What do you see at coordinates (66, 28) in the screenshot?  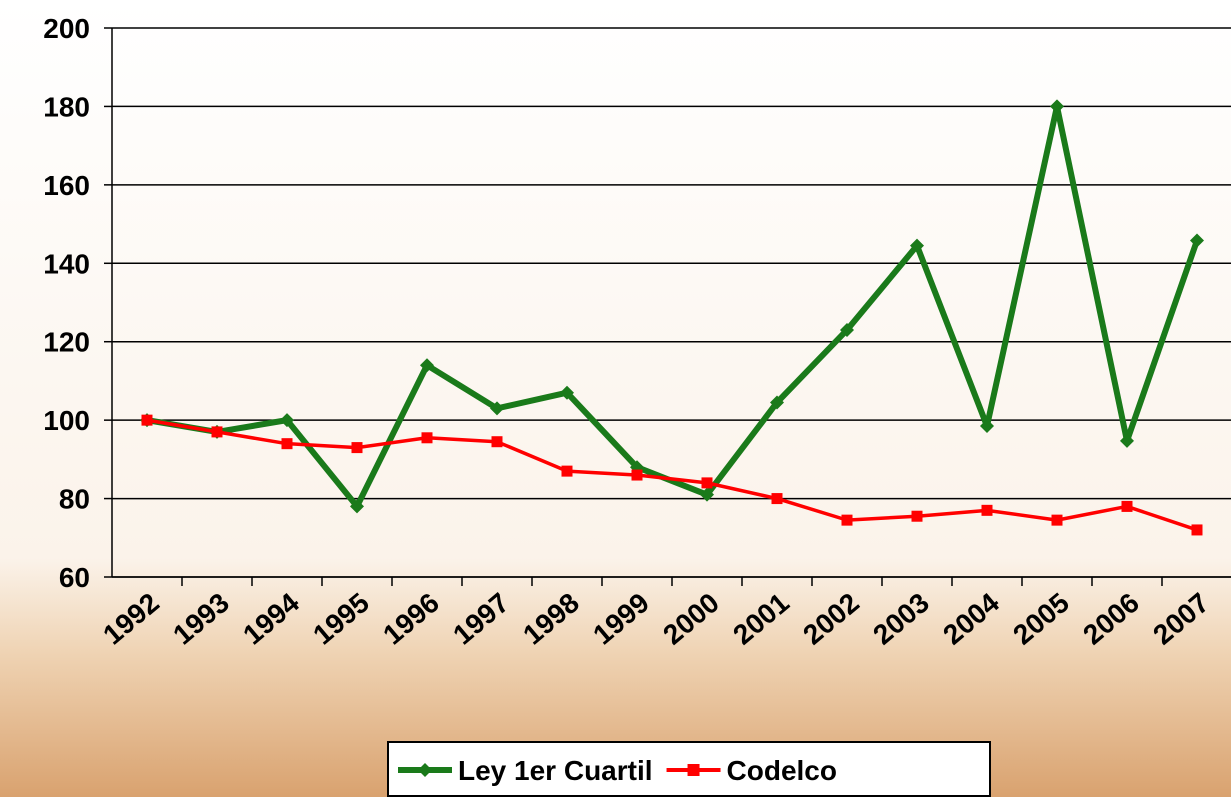 I see `y-tick-label: 200` at bounding box center [66, 28].